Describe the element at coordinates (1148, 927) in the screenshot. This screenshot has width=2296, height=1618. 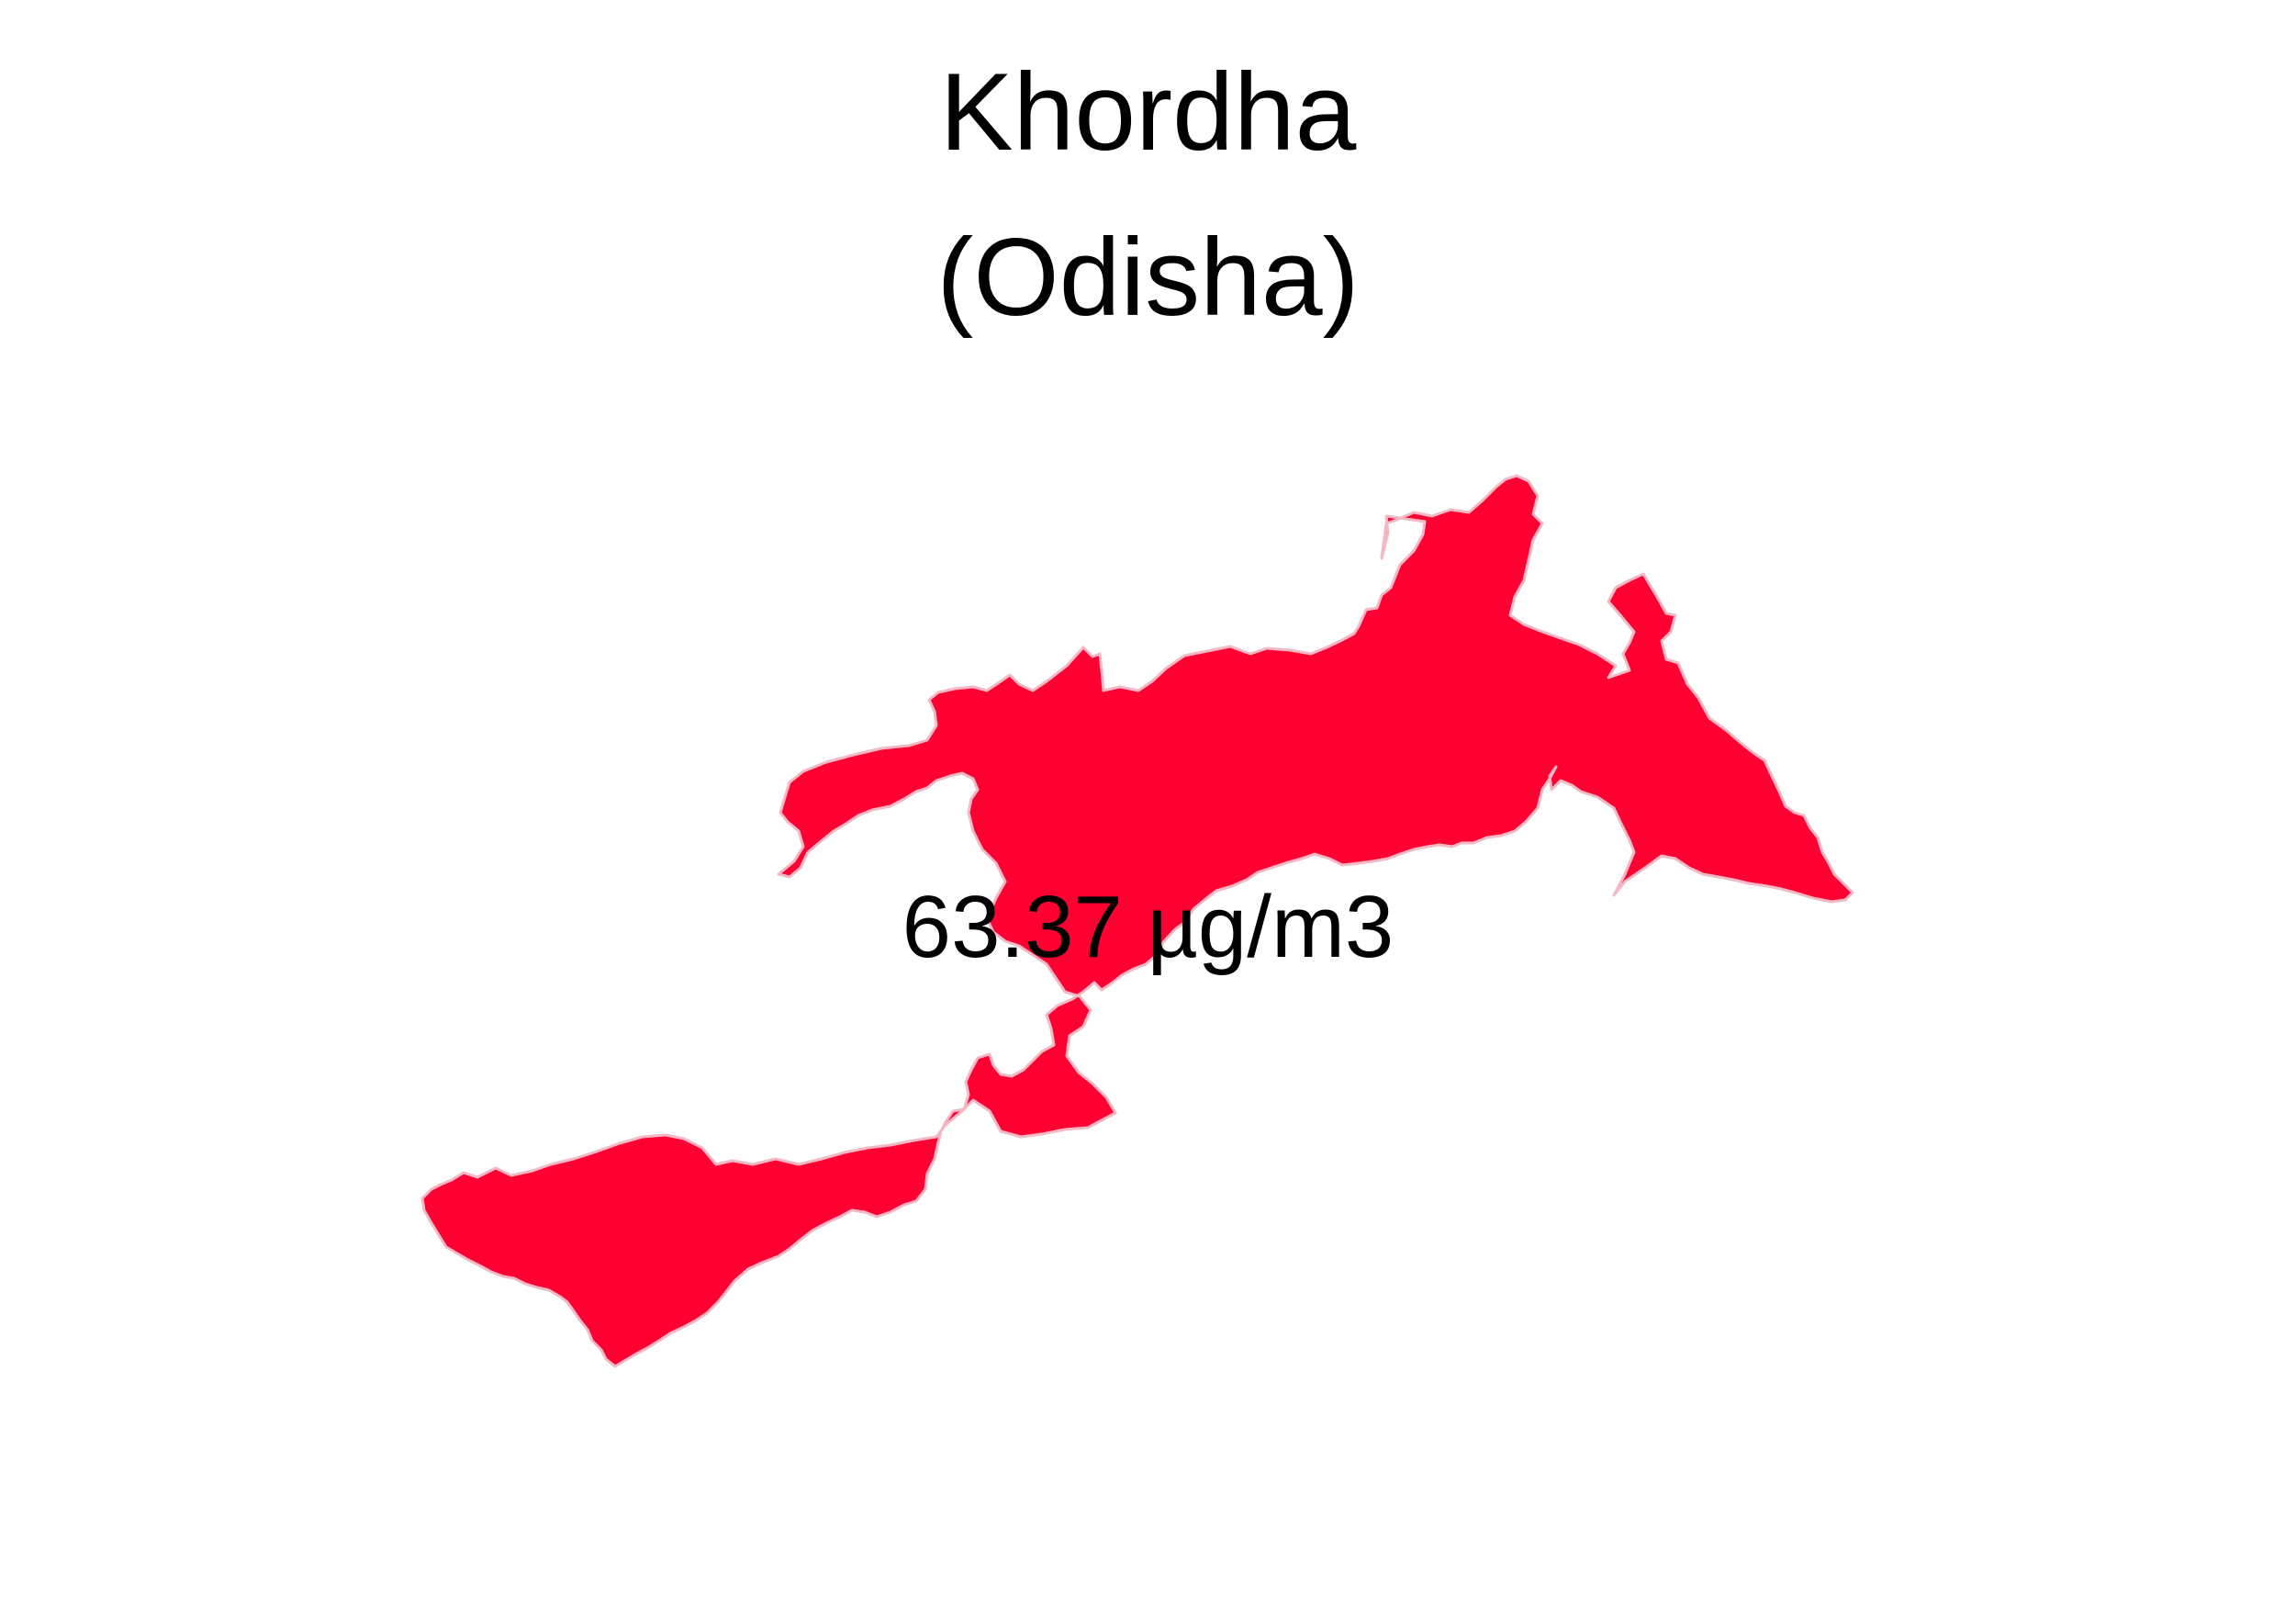
I see `pollution-value-label: 63.37 µg/m3` at that location.